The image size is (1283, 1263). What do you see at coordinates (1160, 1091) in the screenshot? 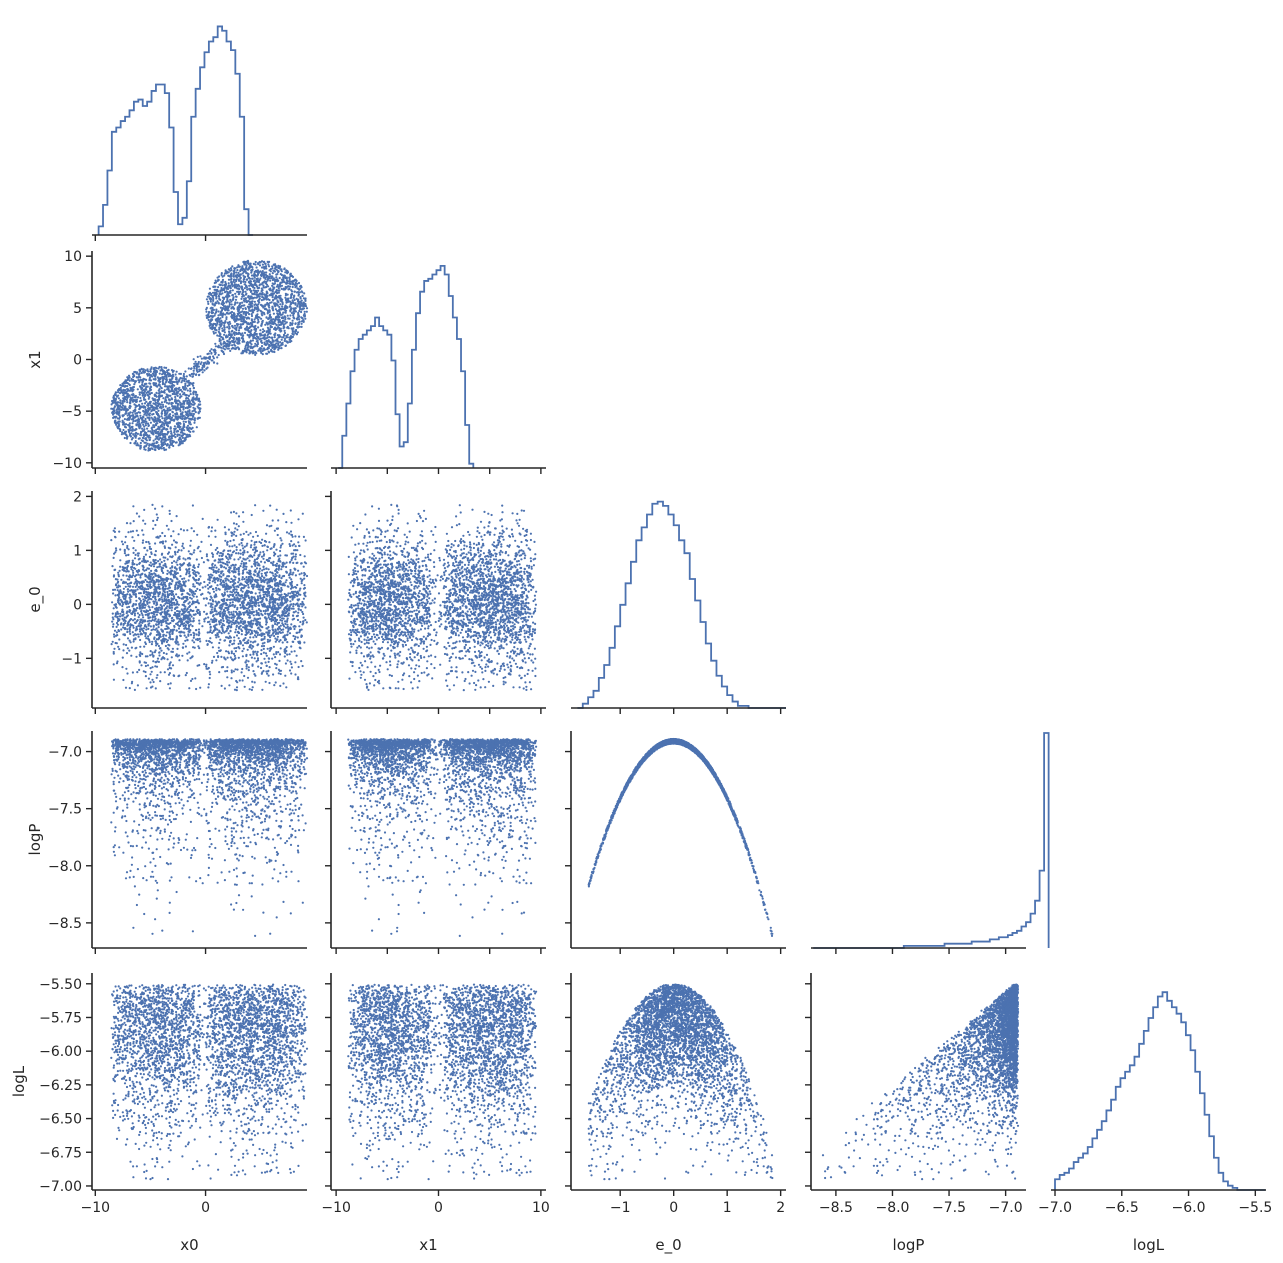
I see `histogram-logL` at bounding box center [1160, 1091].